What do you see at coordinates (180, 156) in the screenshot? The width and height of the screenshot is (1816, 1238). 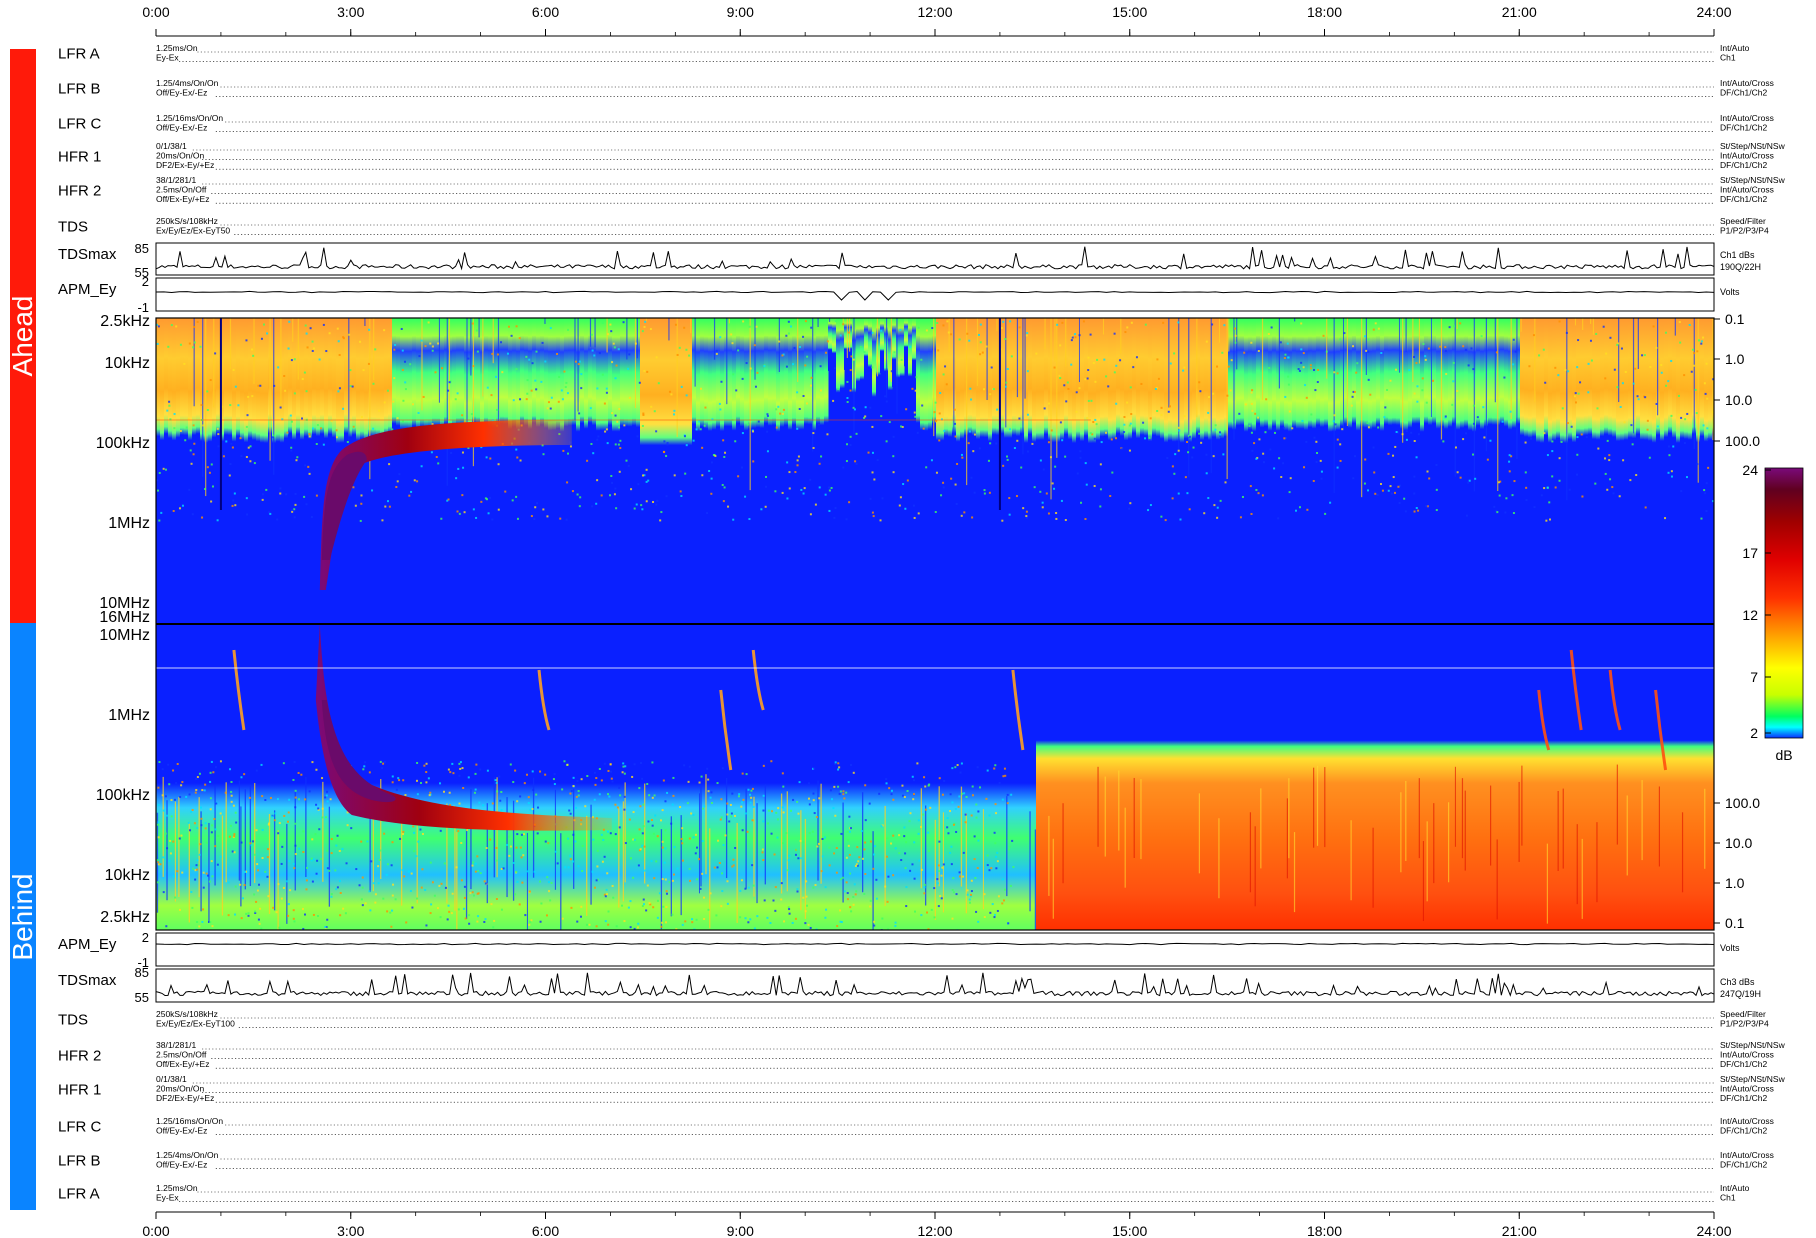 I see `ahead-row-left-text: 20ms/On/On` at bounding box center [180, 156].